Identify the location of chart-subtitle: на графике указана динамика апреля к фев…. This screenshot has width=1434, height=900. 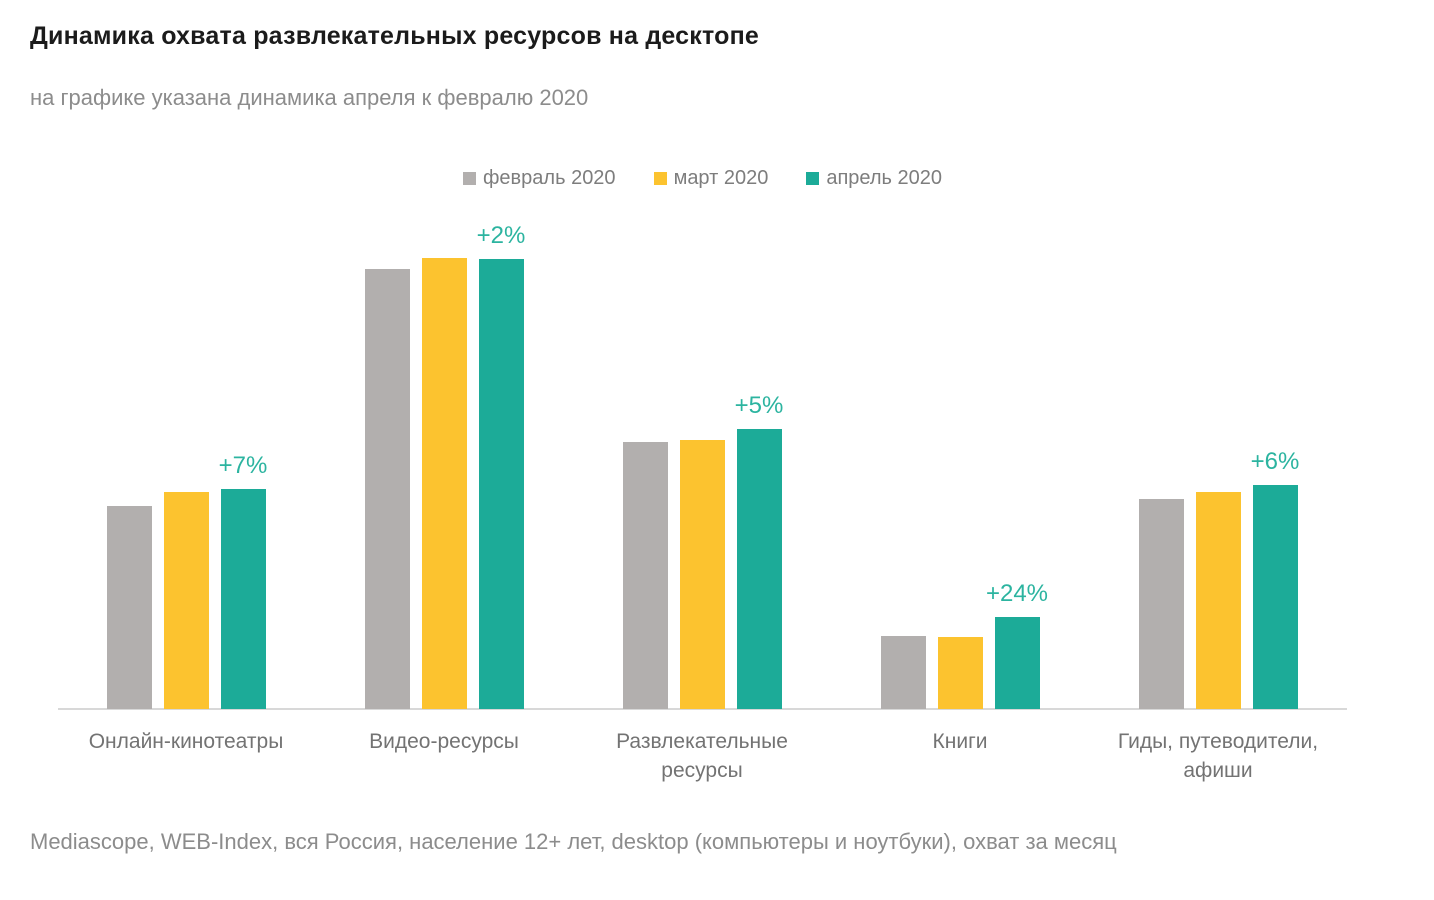
(309, 97).